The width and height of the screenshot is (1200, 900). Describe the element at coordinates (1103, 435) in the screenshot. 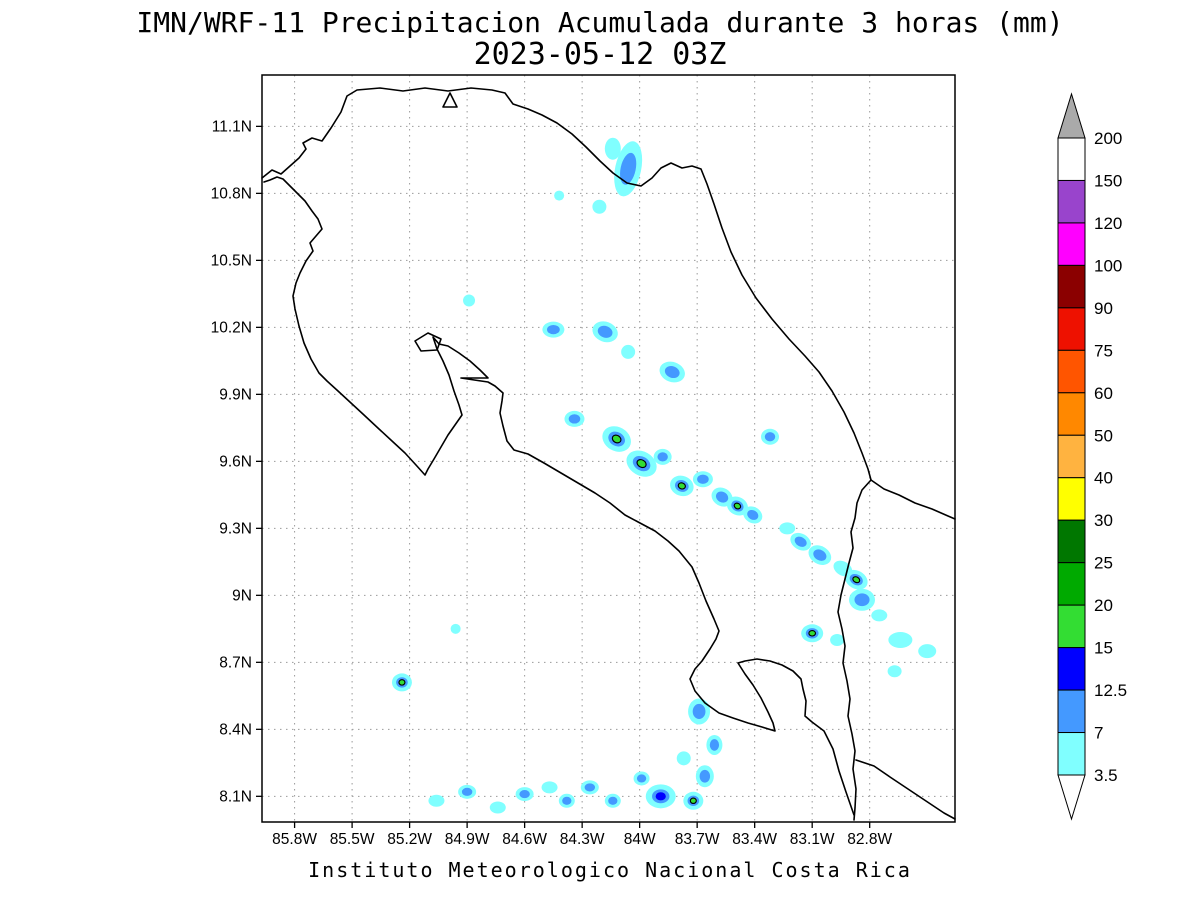

I see `colorbar-label: 50` at that location.